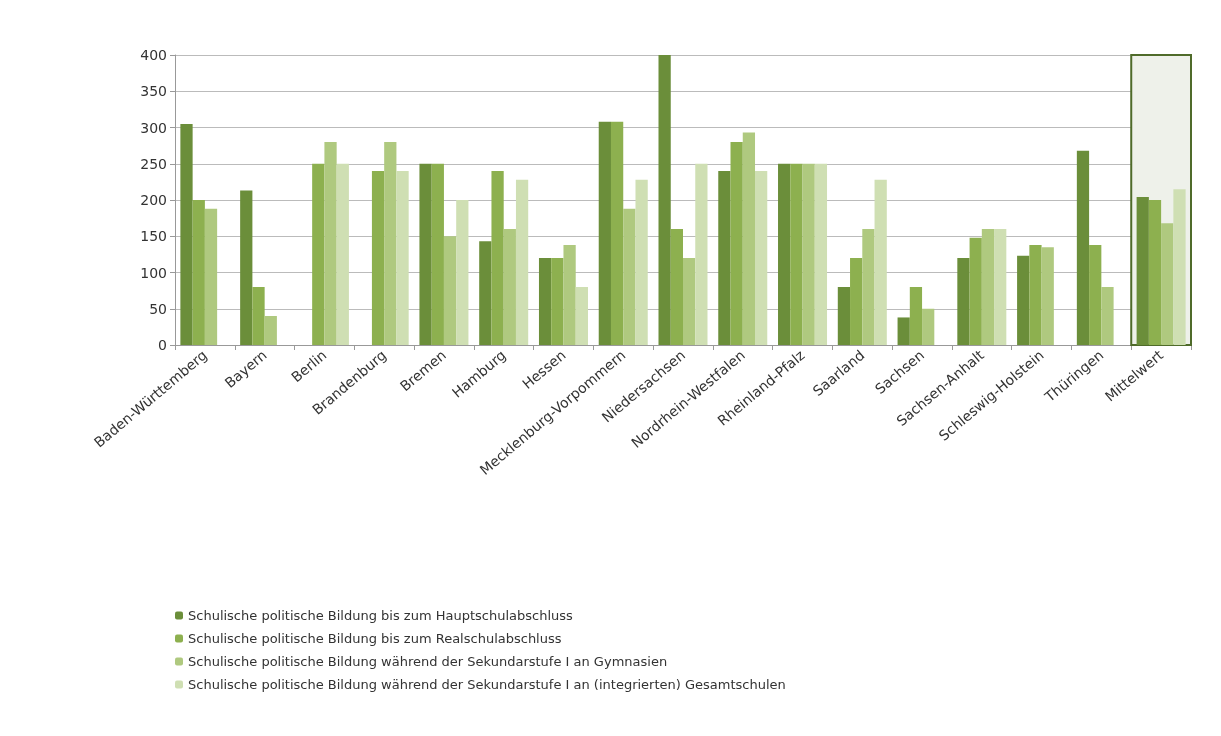 This screenshot has width=1221, height=736. Describe the element at coordinates (153, 272) in the screenshot. I see `y-tick-label: 100` at that location.